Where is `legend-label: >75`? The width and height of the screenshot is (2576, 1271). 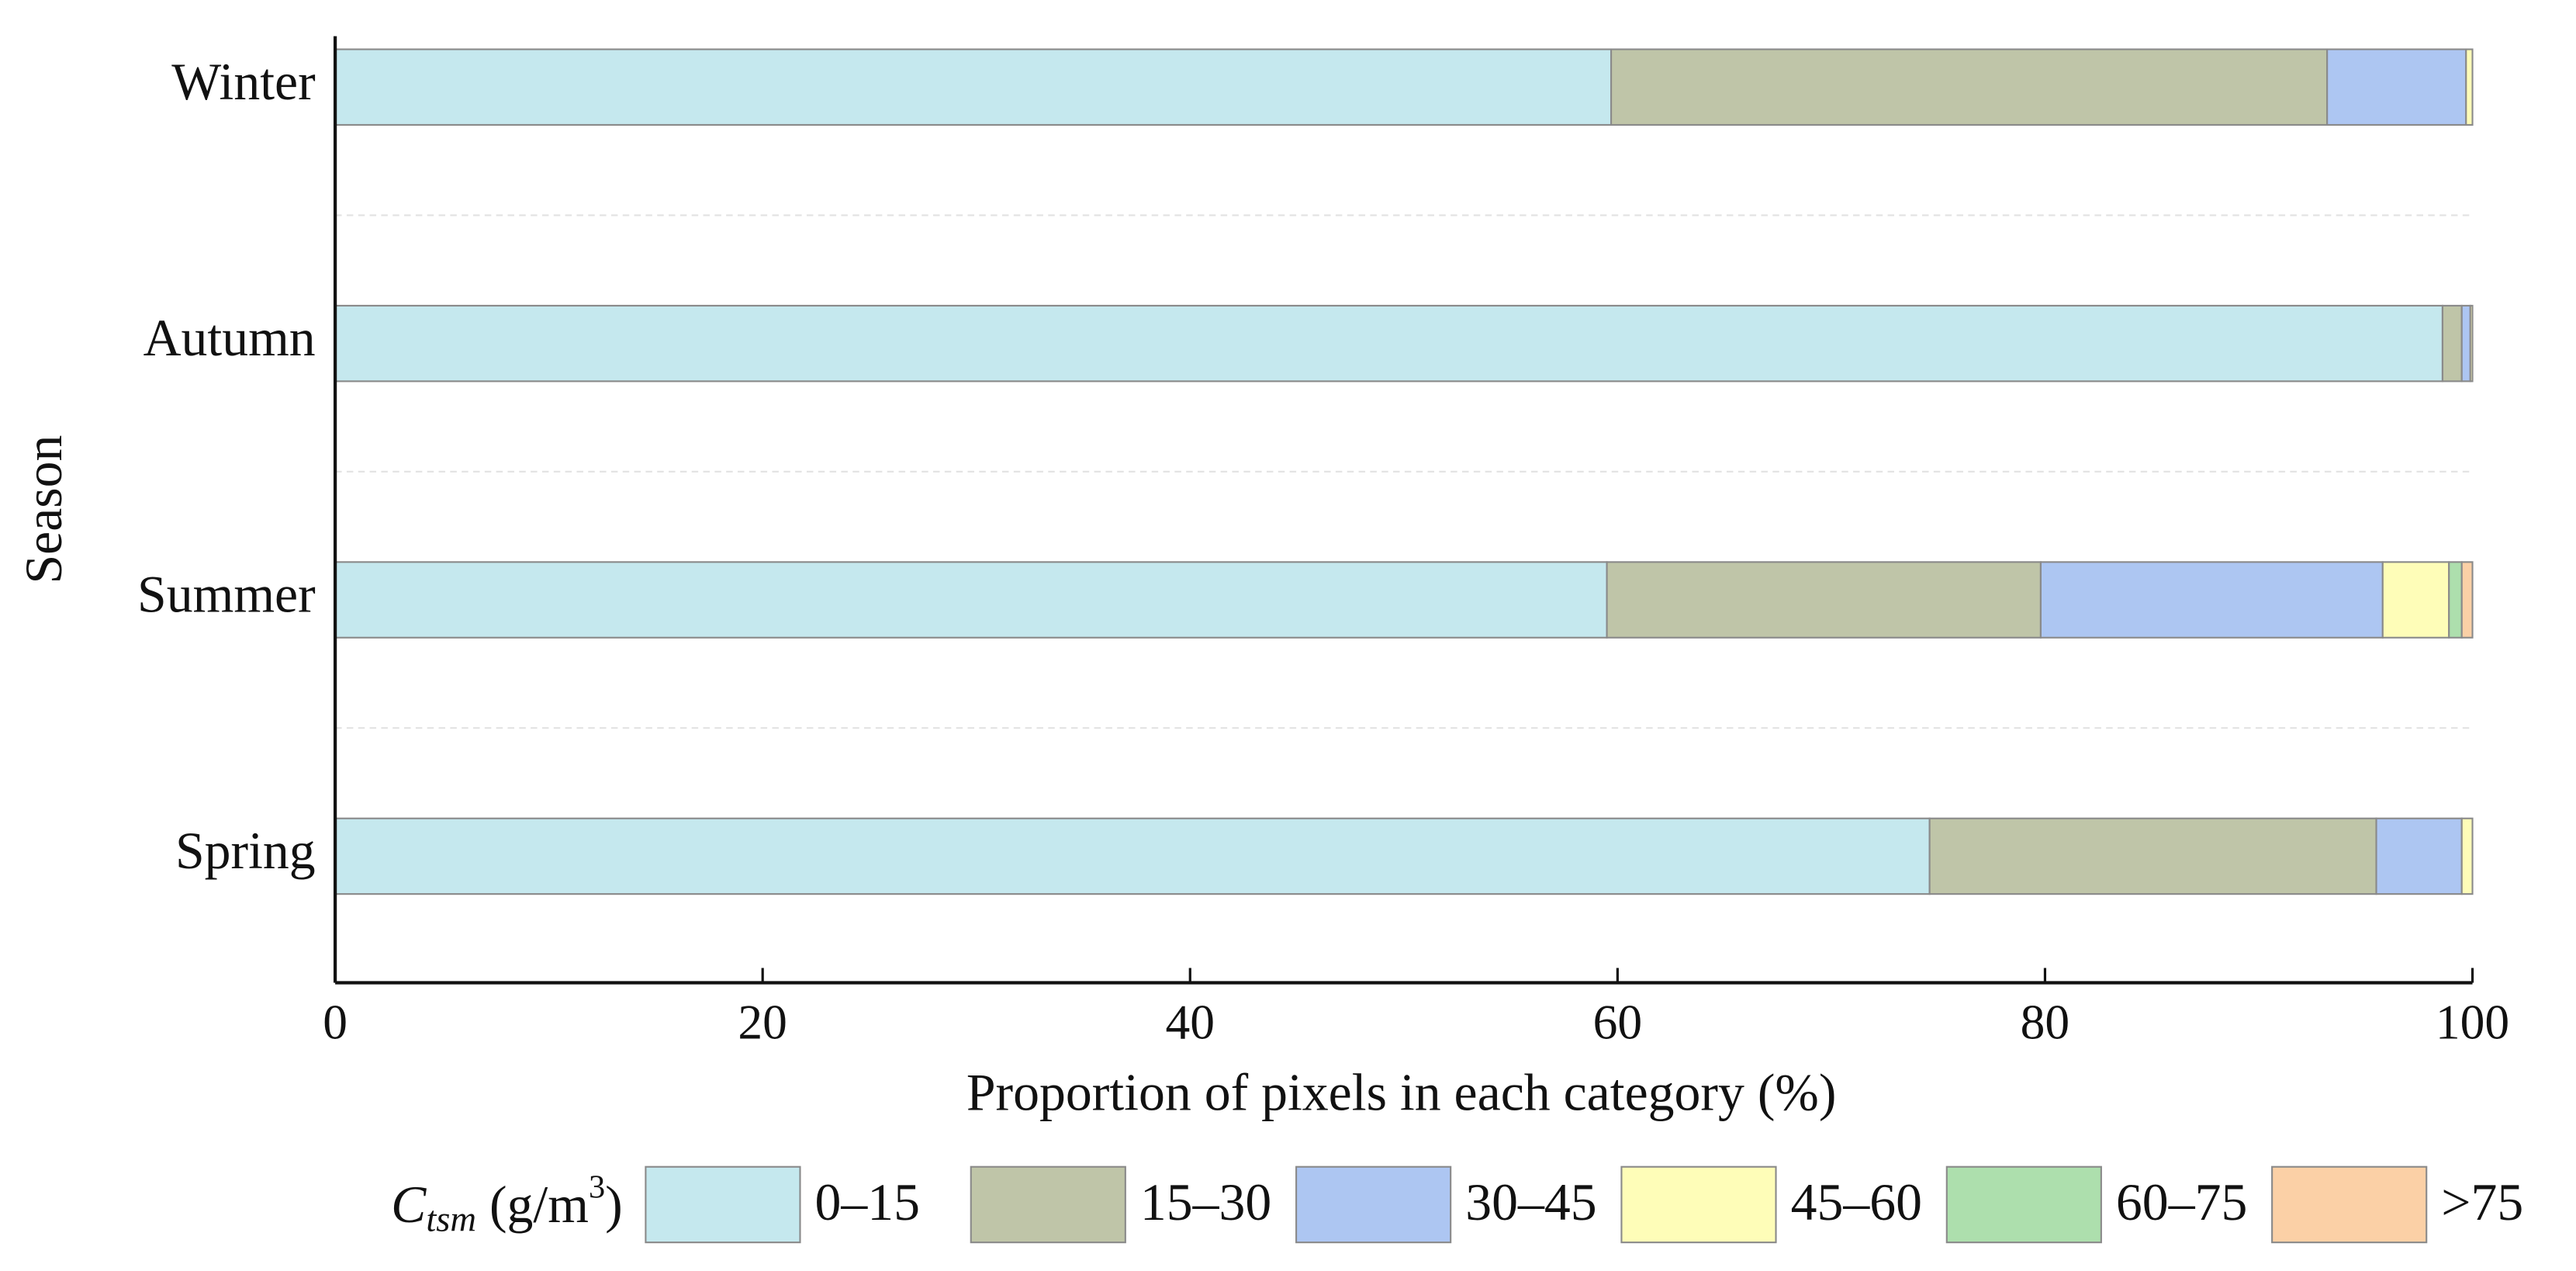
legend-label: >75 is located at coordinates (2482, 1202).